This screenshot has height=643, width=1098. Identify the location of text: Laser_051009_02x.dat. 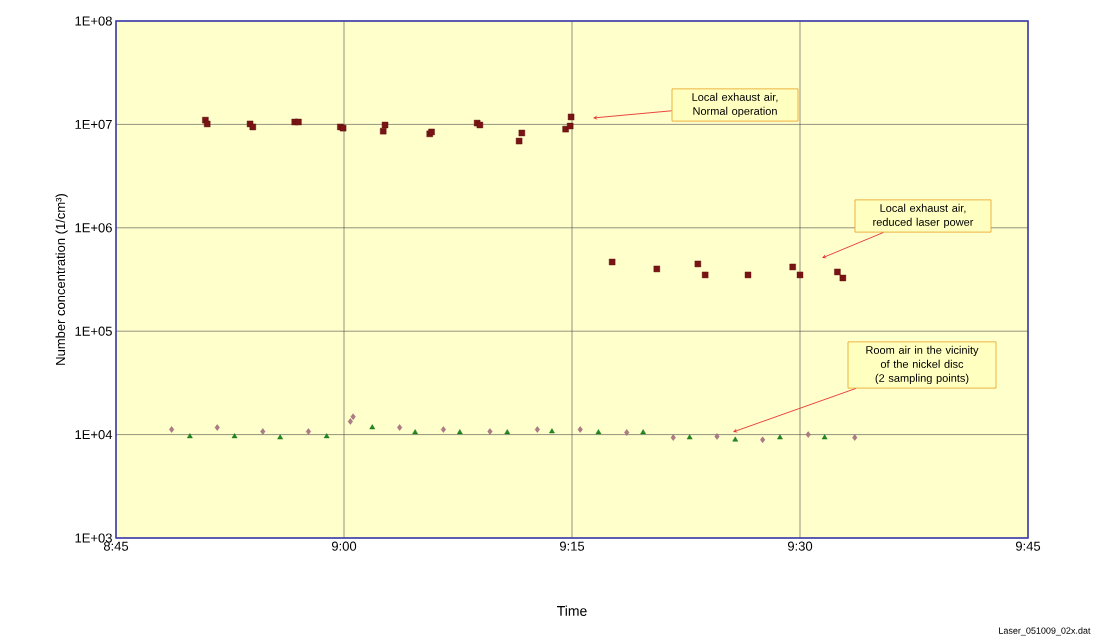
(1045, 631).